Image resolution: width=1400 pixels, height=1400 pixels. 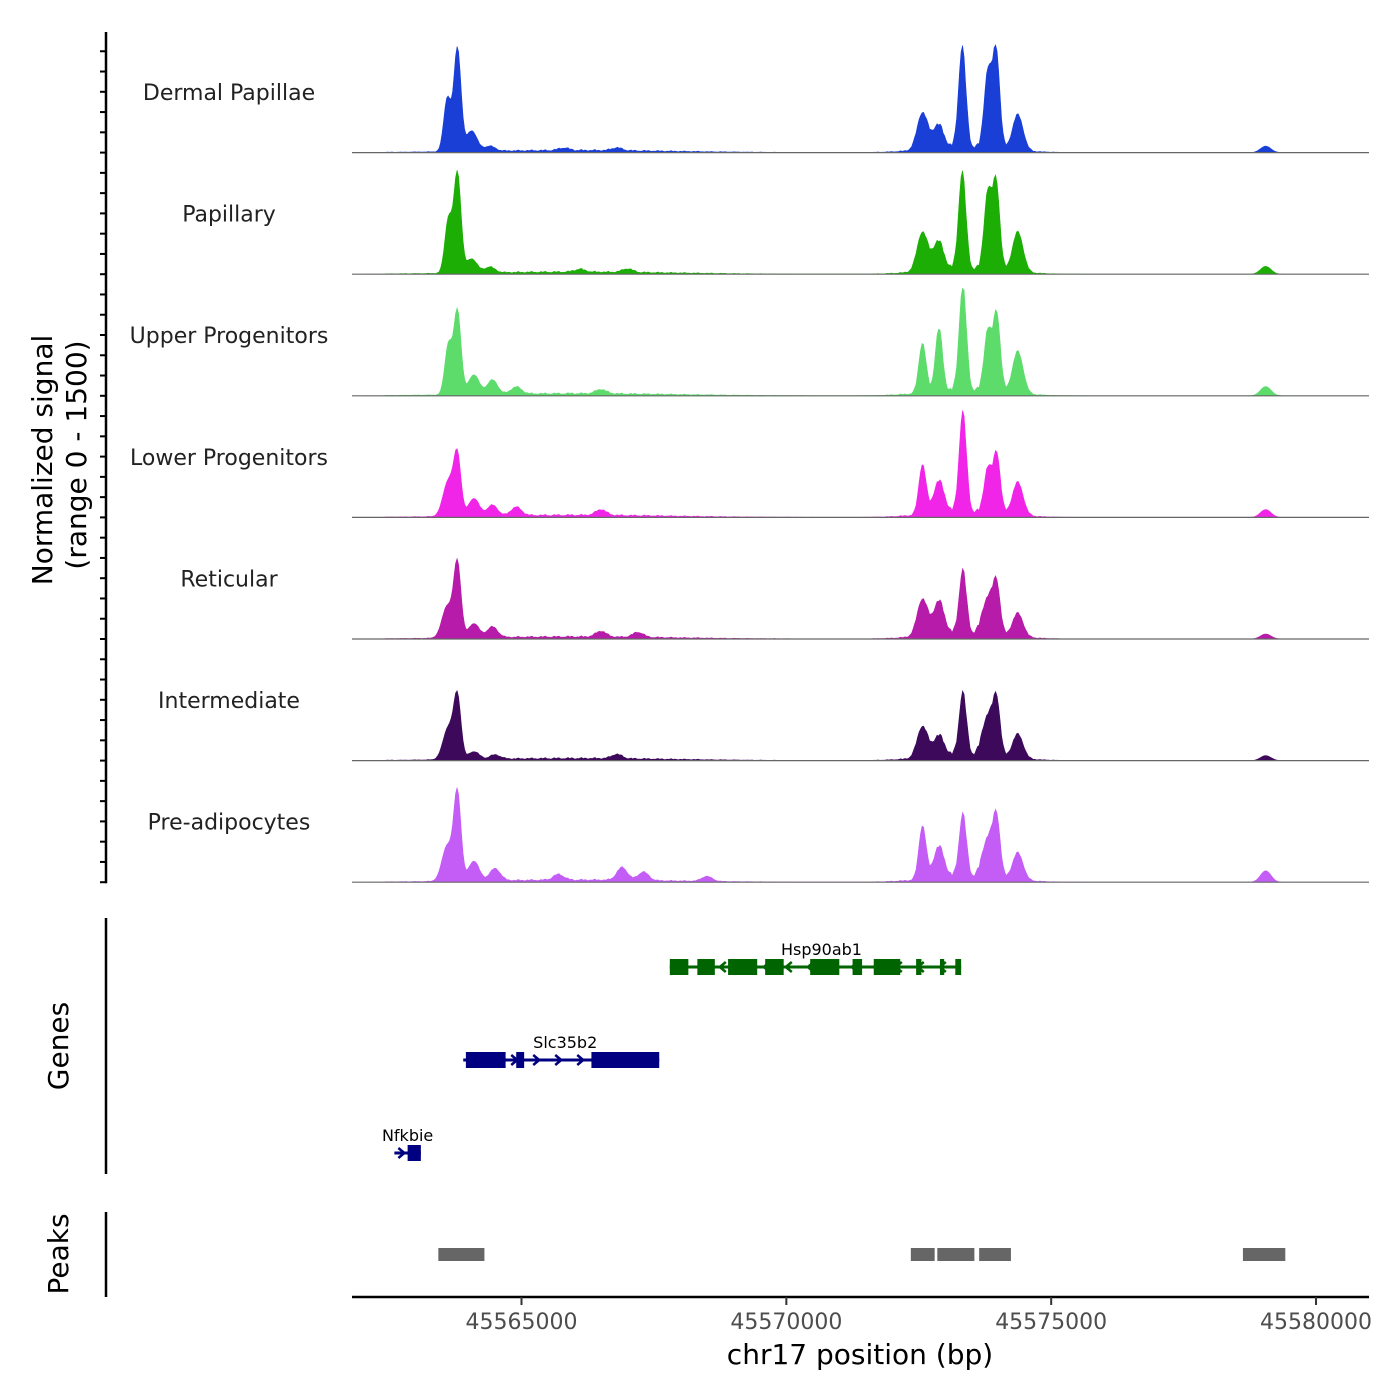 I want to click on track-label: Reticular, so click(x=229, y=579).